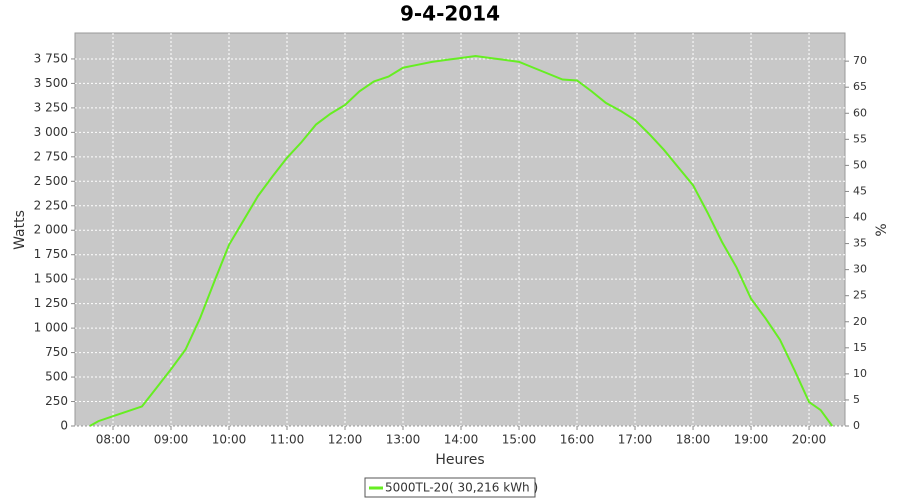  I want to click on legend, so click(450, 487).